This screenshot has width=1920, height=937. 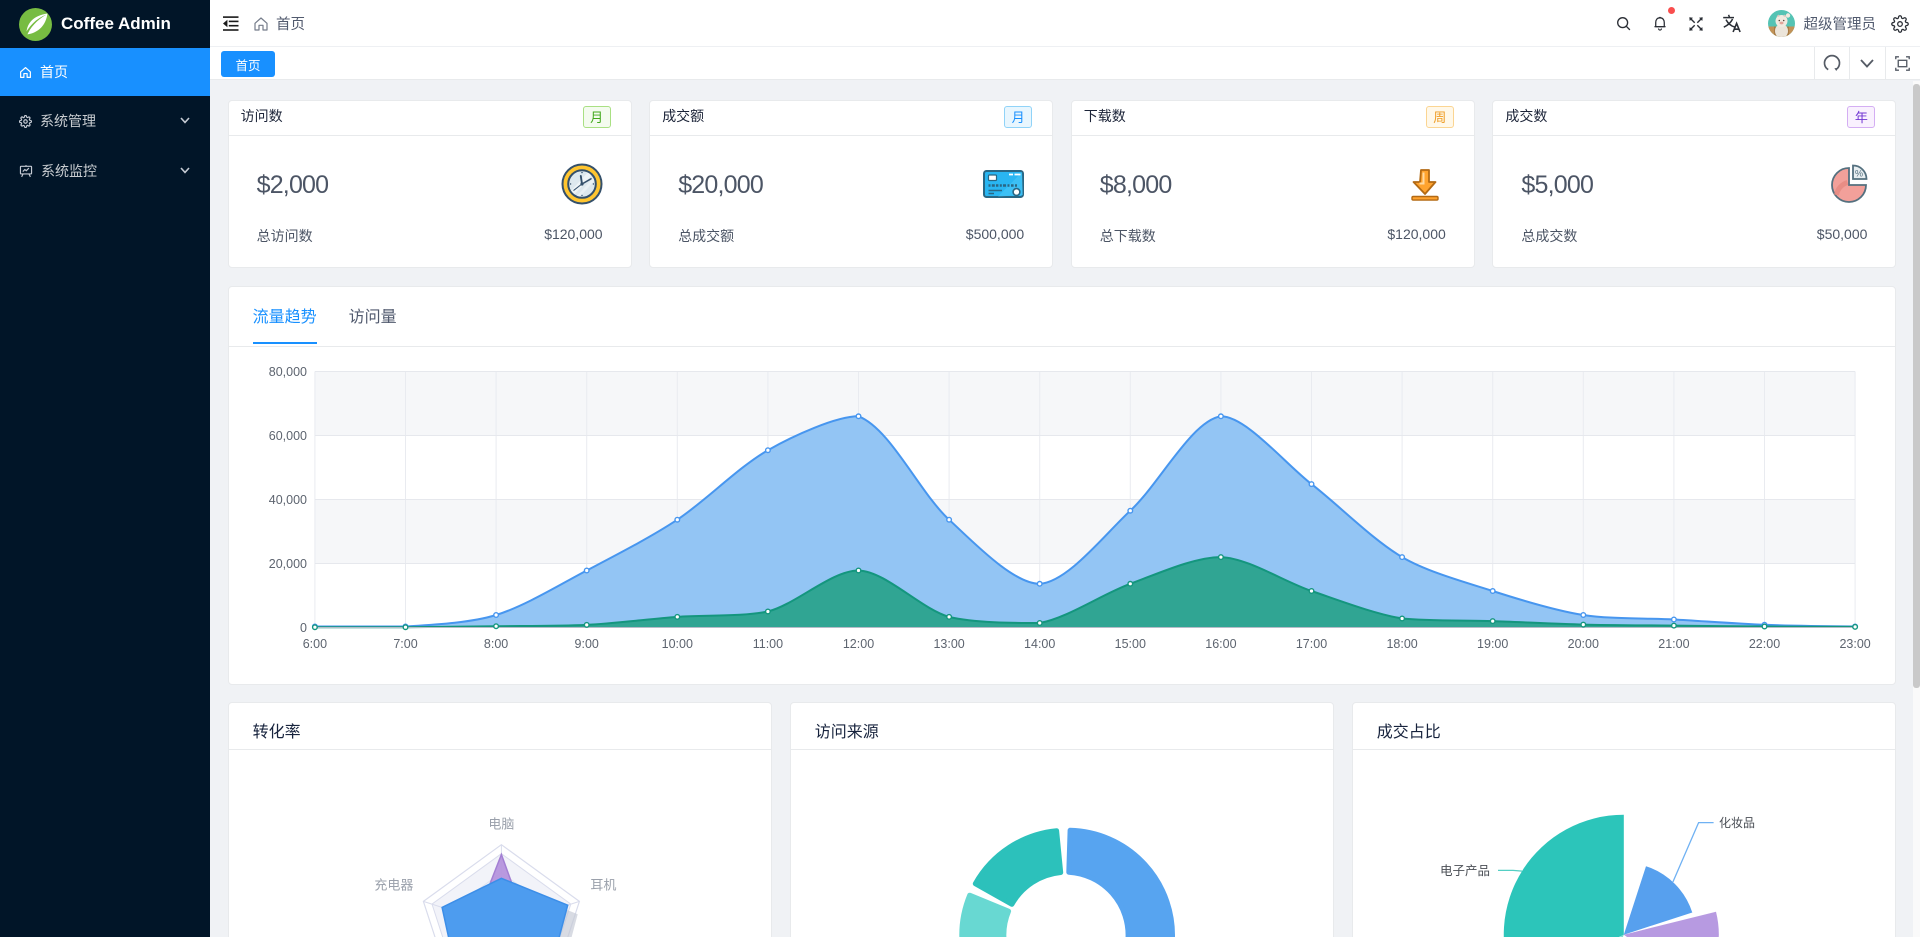 I want to click on svg-text: 18:00, so click(x=1401, y=644).